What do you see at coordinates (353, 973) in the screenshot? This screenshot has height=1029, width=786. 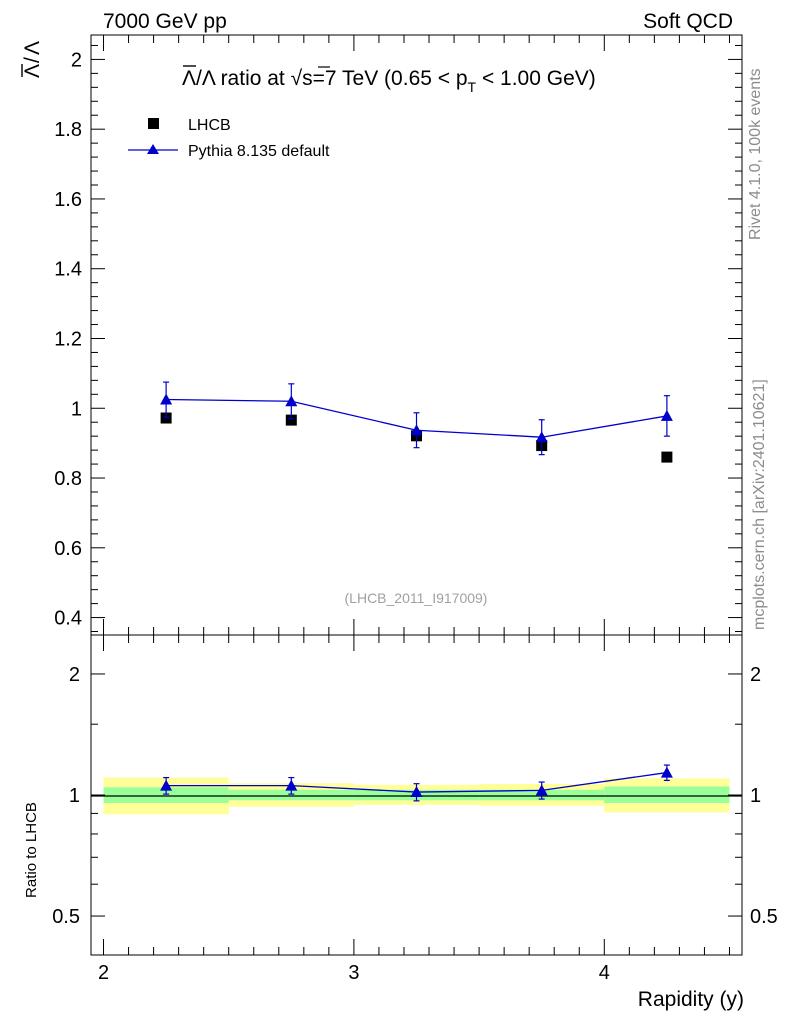 I see `ratio-xtick-label: 3` at bounding box center [353, 973].